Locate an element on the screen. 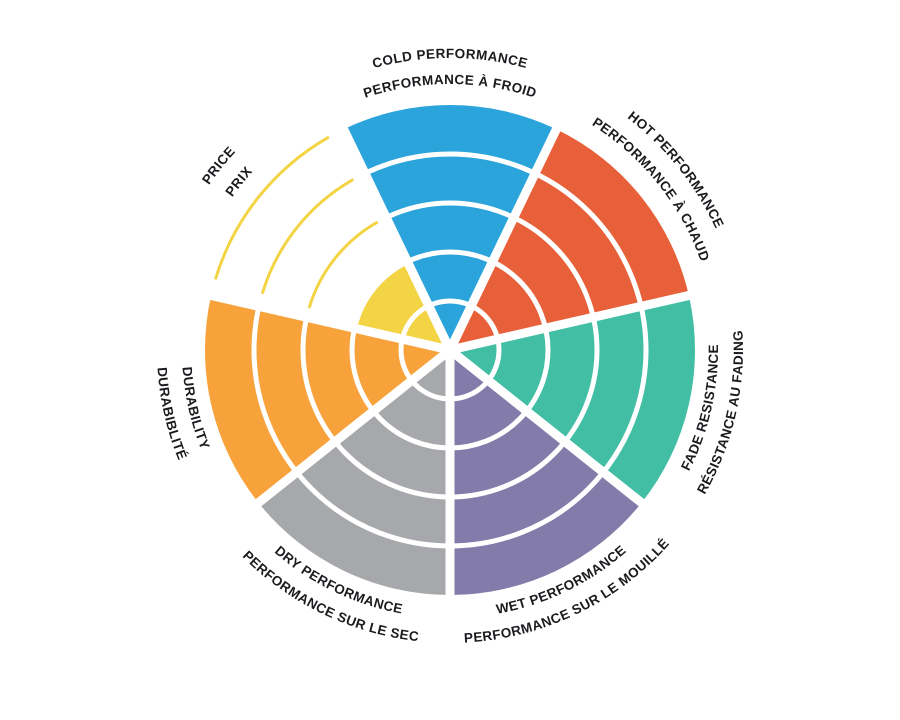  sector-cold-performance is located at coordinates (450, 227).